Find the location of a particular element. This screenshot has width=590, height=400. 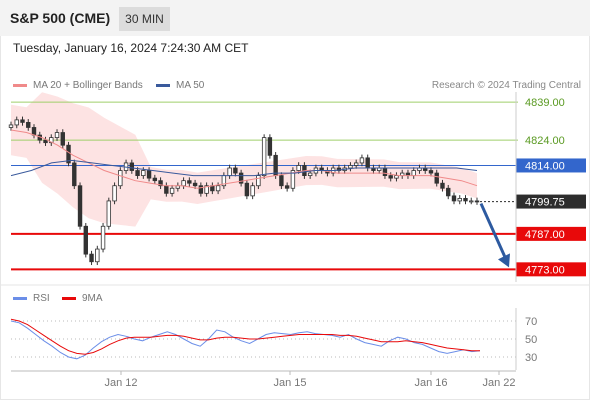

legend-rsi-label: RSI is located at coordinates (41, 298).